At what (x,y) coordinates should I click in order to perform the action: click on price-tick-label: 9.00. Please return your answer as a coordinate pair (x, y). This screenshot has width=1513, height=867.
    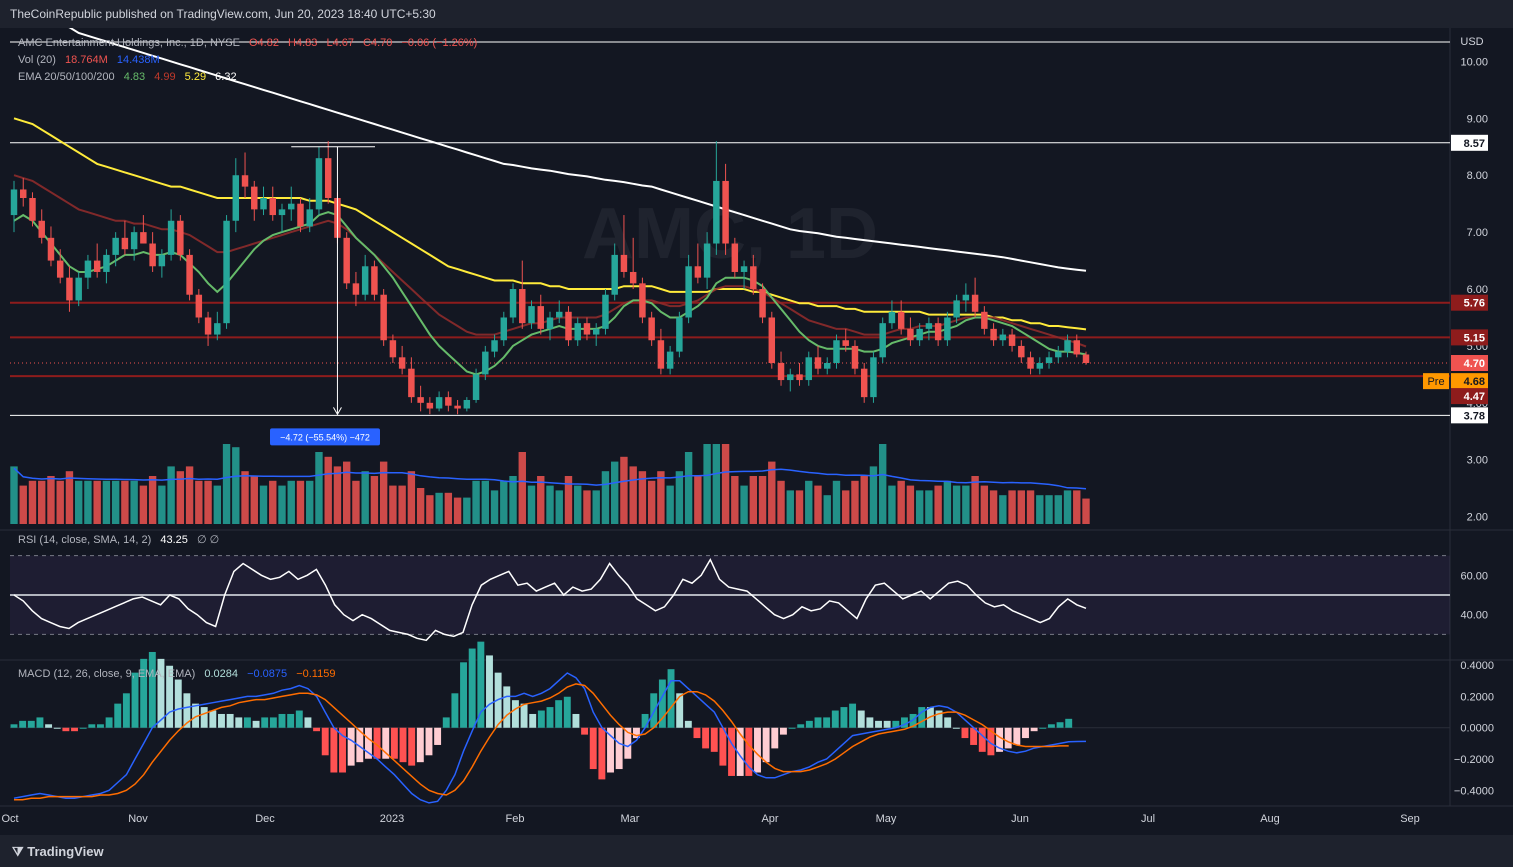
    Looking at the image, I should click on (1477, 119).